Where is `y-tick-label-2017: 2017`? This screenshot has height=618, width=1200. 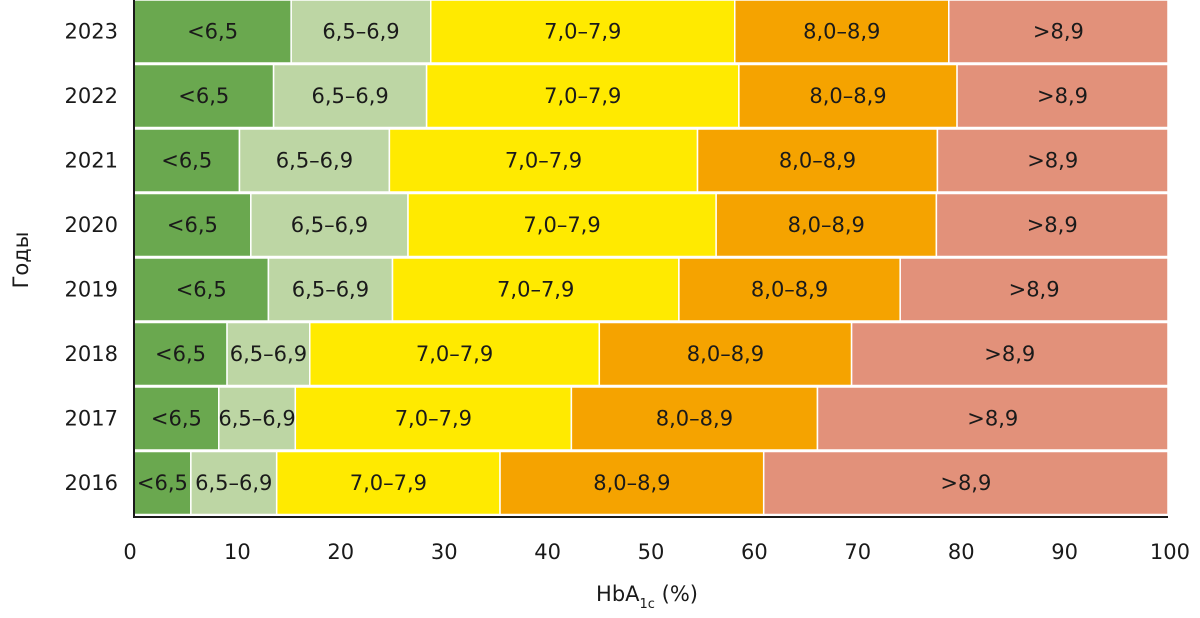 y-tick-label-2017: 2017 is located at coordinates (91, 419).